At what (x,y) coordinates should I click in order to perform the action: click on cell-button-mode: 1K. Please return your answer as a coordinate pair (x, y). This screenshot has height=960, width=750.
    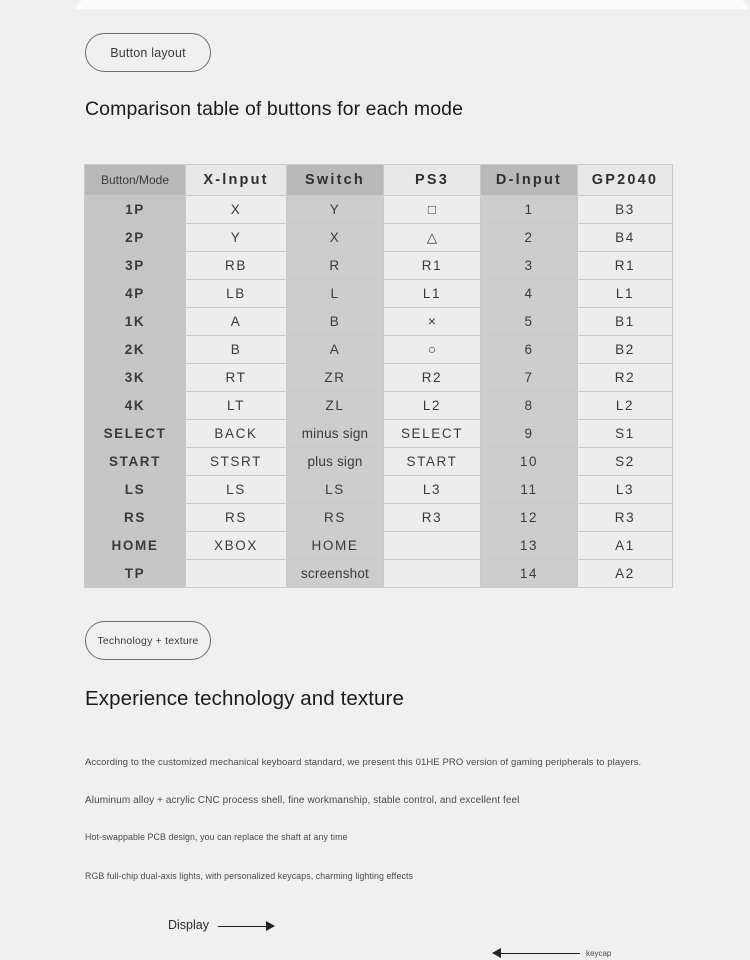
    Looking at the image, I should click on (135, 321).